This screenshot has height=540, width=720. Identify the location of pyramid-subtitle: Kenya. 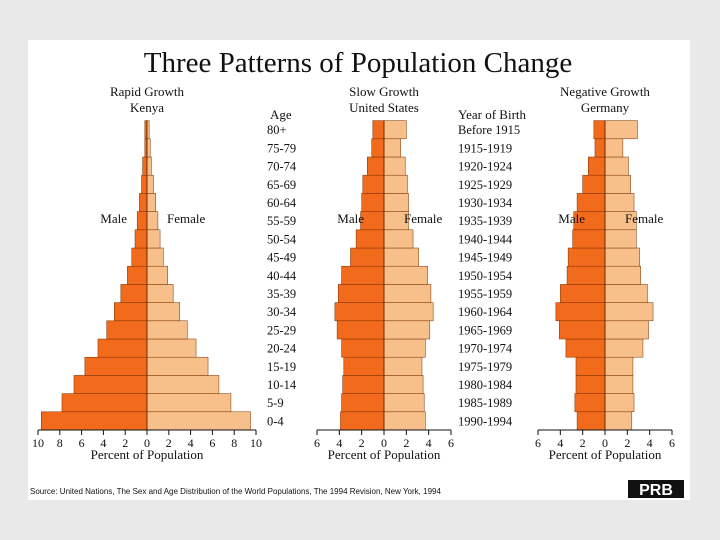
(147, 107).